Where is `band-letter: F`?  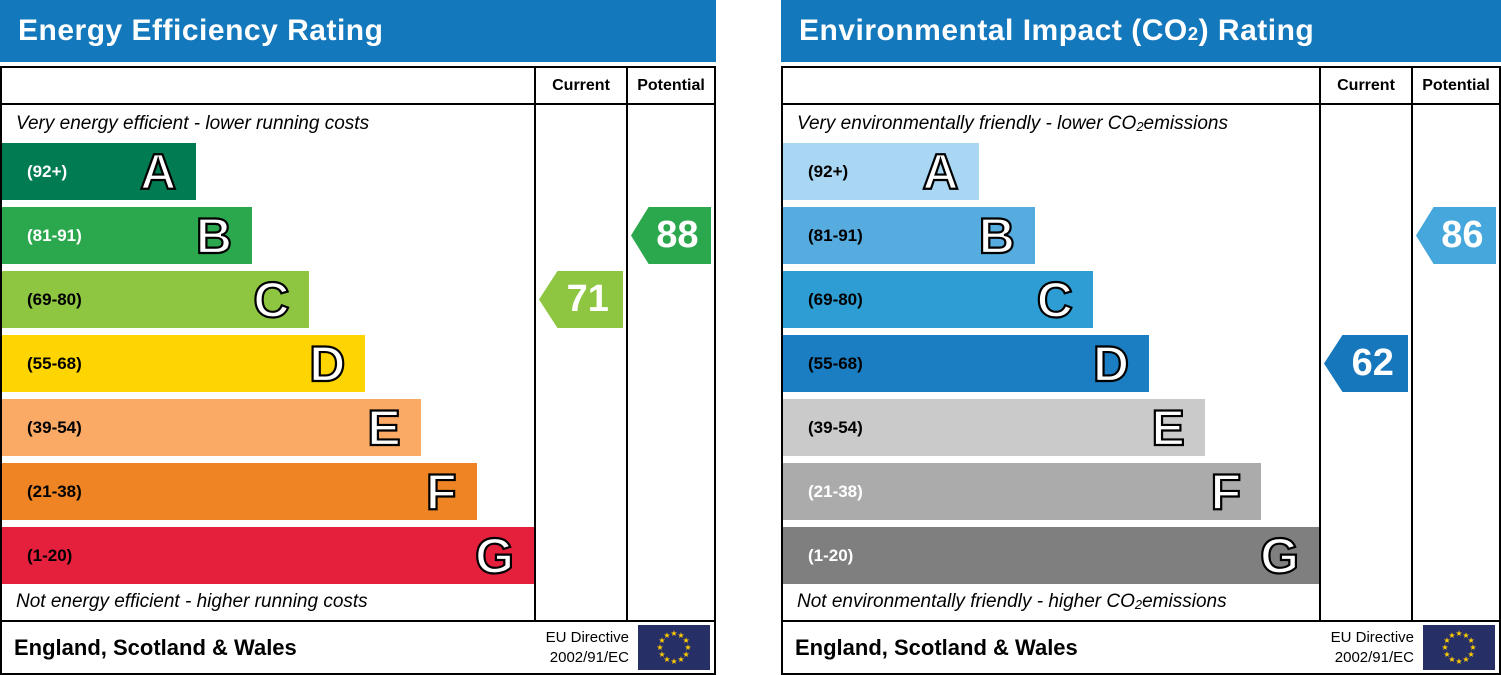 band-letter: F is located at coordinates (1225, 491).